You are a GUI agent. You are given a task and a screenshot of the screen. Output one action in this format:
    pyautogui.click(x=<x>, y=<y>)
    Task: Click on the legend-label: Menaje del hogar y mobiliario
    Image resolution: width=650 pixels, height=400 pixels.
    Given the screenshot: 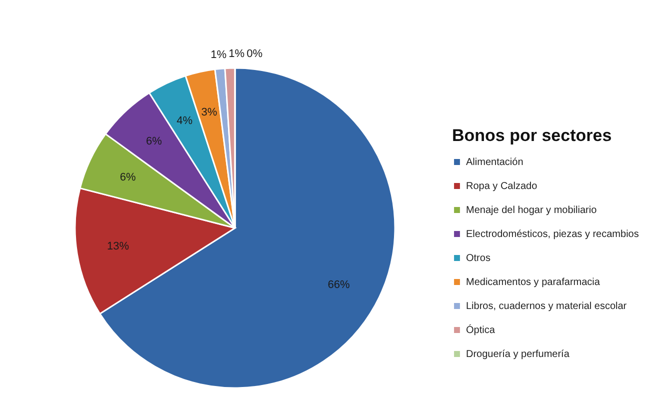 What is the action you would take?
    pyautogui.click(x=532, y=210)
    